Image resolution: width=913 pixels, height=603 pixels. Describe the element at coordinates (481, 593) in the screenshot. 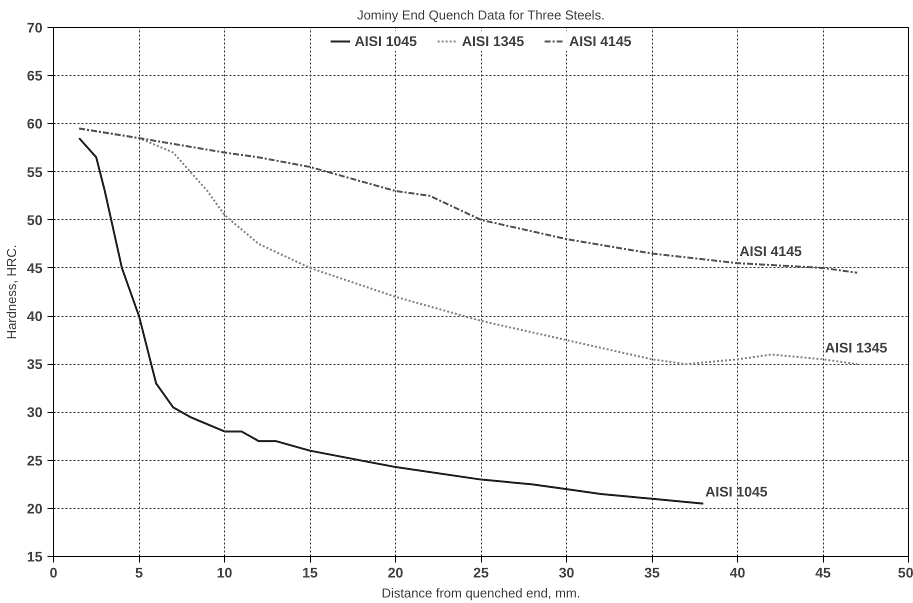

I see `x-axis-title: Distance from quenched end, mm.` at that location.